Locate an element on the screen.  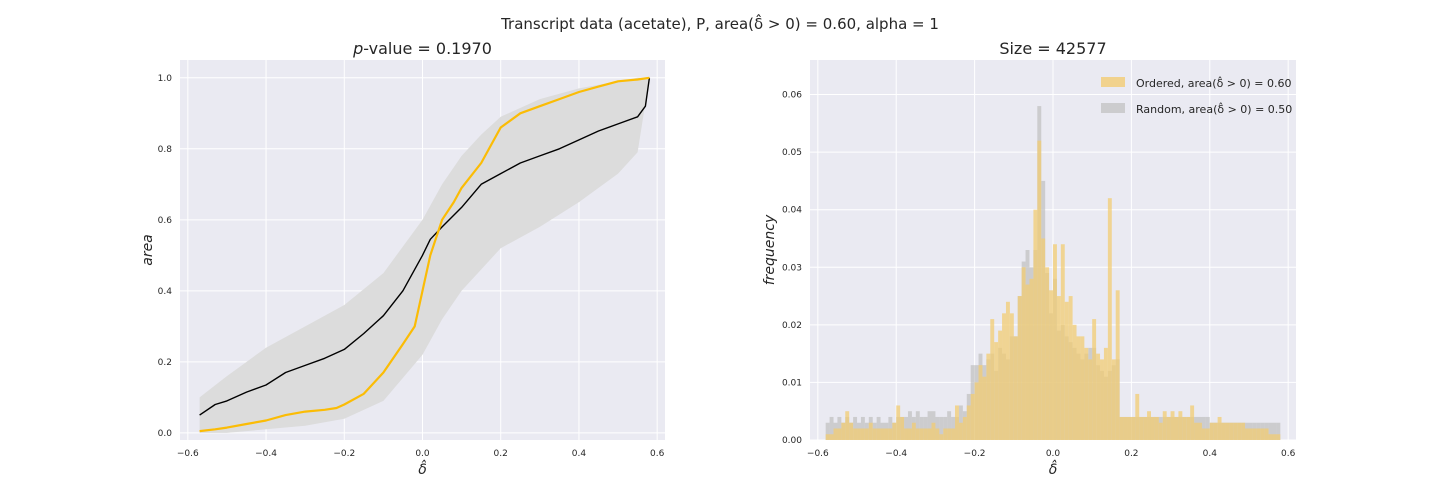
x-axis-label: δ̂ is located at coordinates (1053, 468).